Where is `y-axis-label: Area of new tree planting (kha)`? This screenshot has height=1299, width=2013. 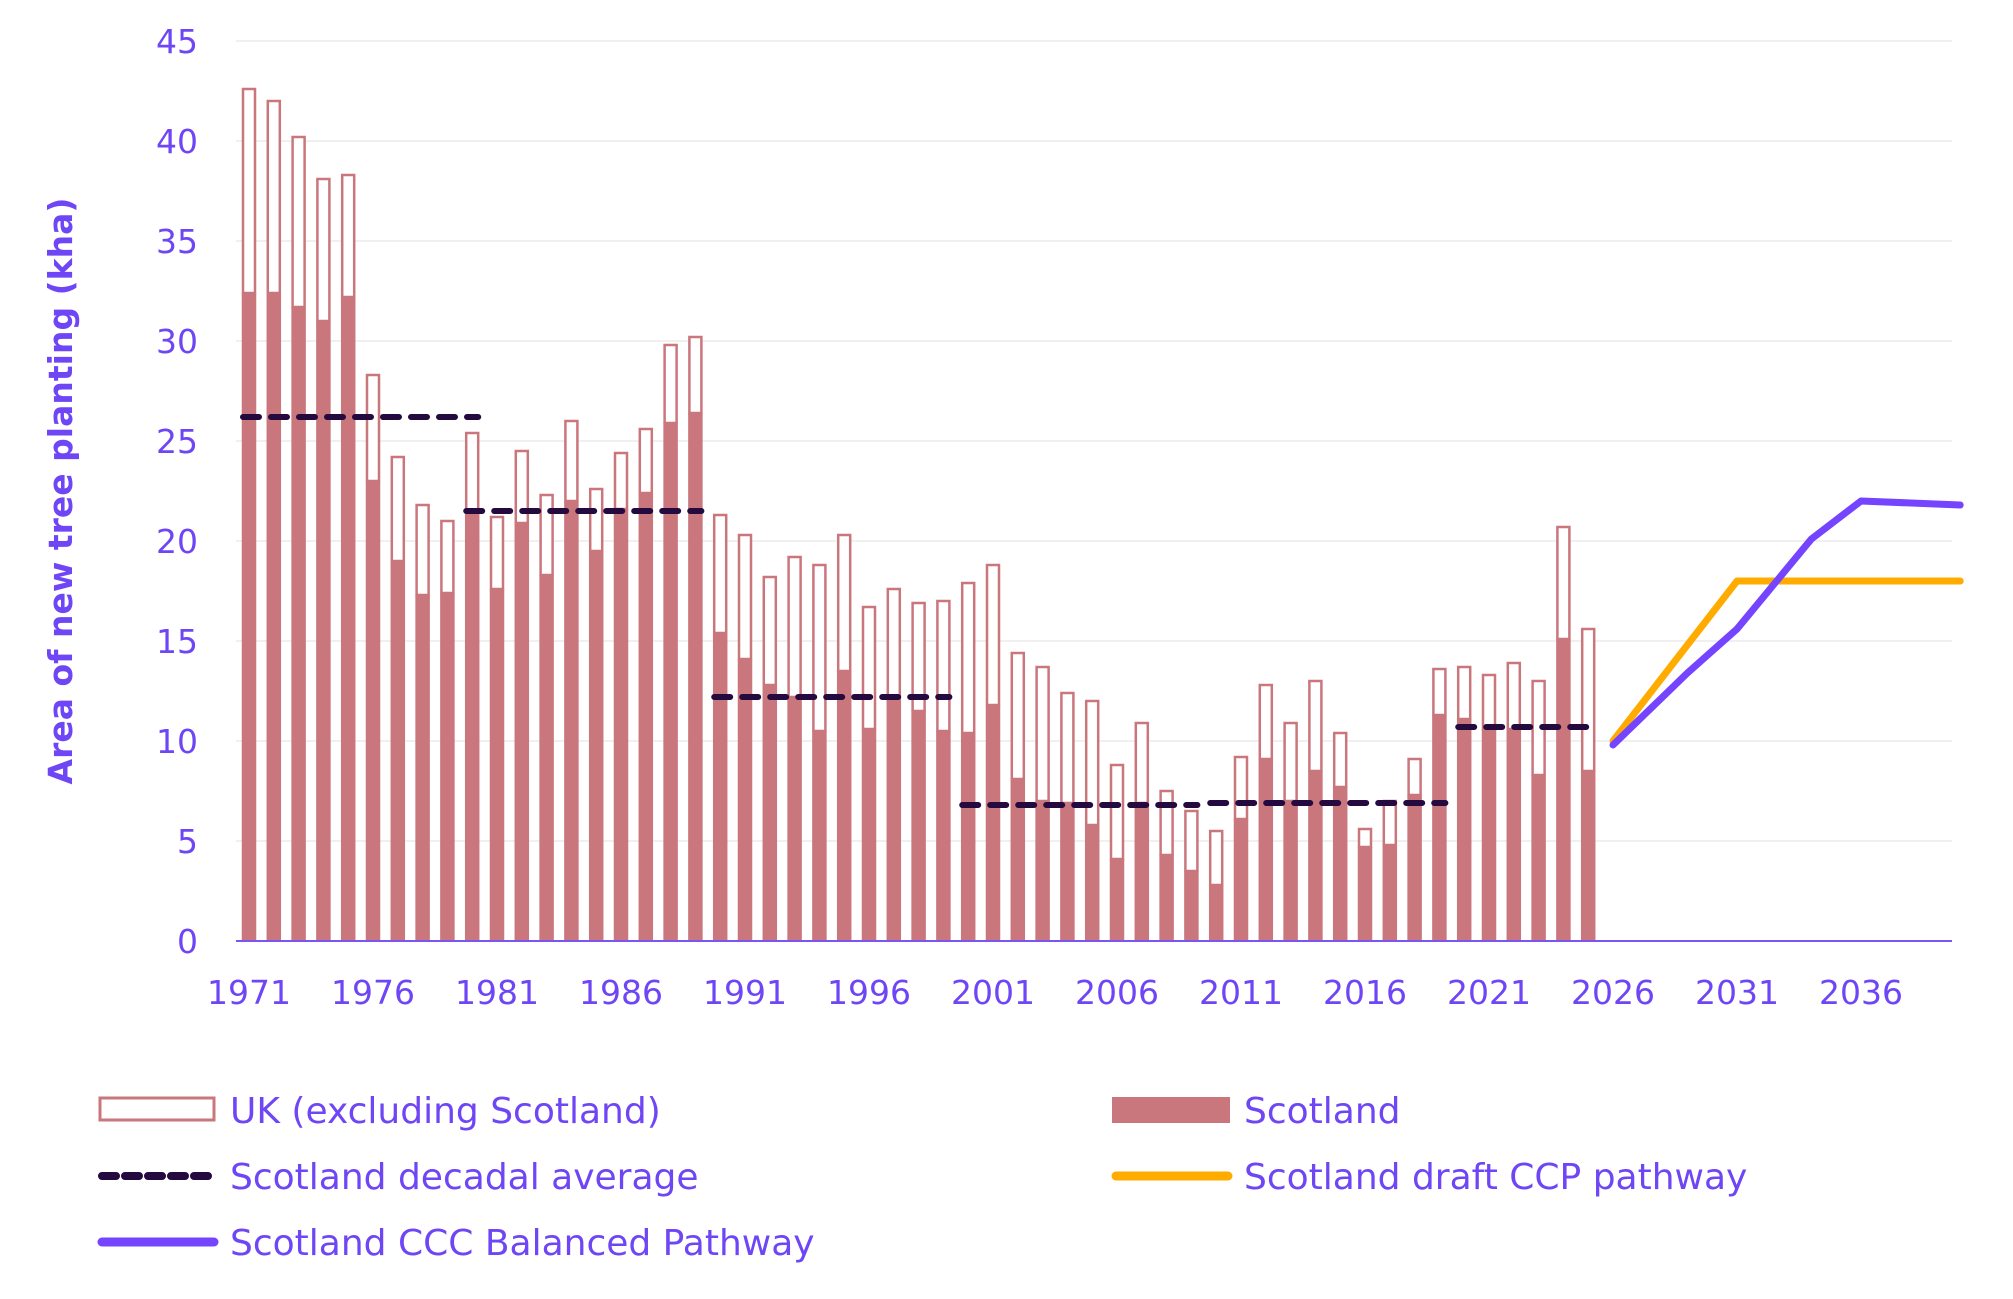 y-axis-label: Area of new tree planting (kha) is located at coordinates (60, 491).